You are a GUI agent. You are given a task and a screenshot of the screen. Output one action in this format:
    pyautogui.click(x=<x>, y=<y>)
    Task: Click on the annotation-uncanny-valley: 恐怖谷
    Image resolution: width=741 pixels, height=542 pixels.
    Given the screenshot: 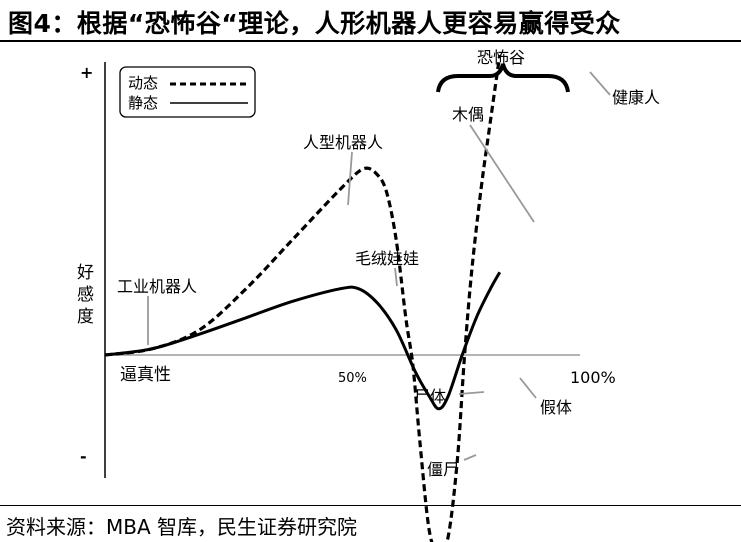 What is the action you would take?
    pyautogui.click(x=501, y=57)
    